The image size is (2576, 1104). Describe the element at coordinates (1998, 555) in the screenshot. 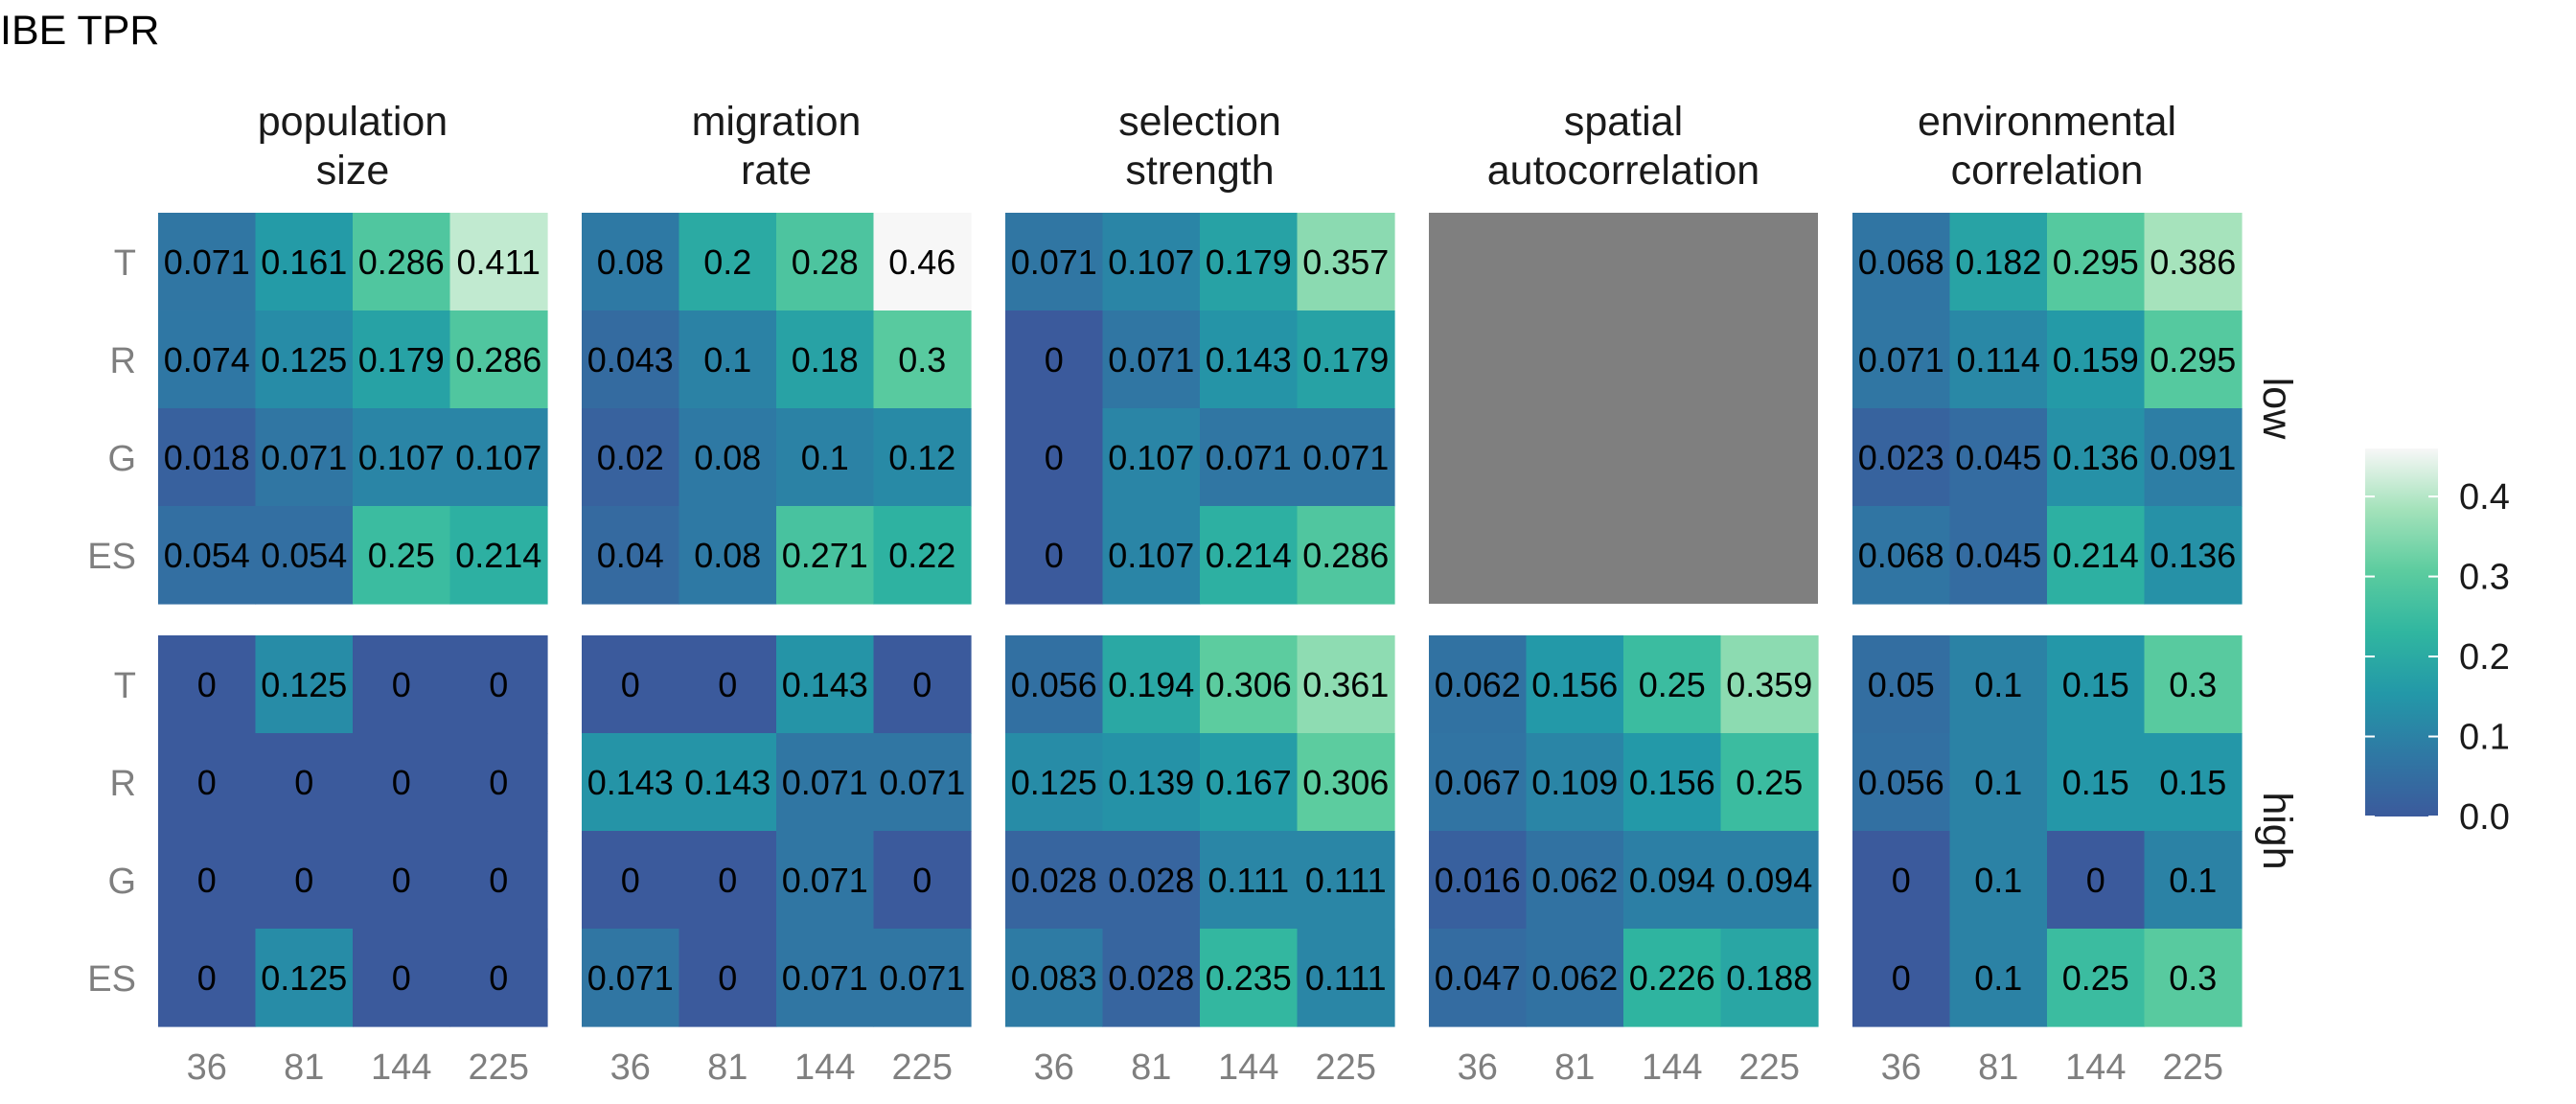

I see `cell-value-label: 0.045` at that location.